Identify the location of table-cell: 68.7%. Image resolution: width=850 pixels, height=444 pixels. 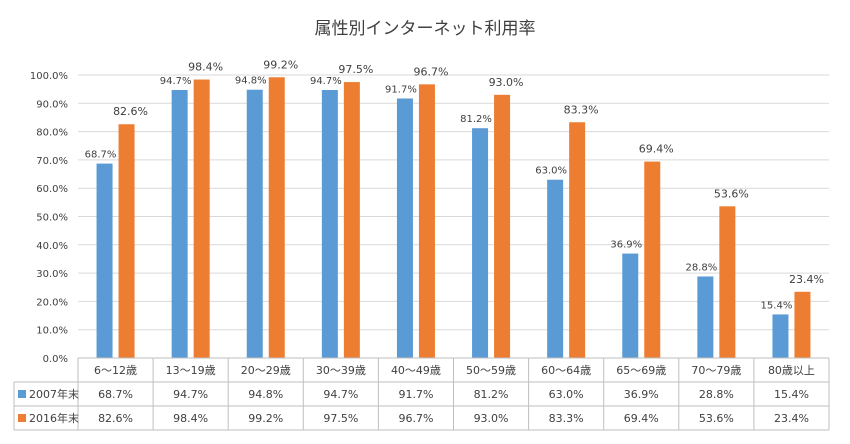
(115, 394).